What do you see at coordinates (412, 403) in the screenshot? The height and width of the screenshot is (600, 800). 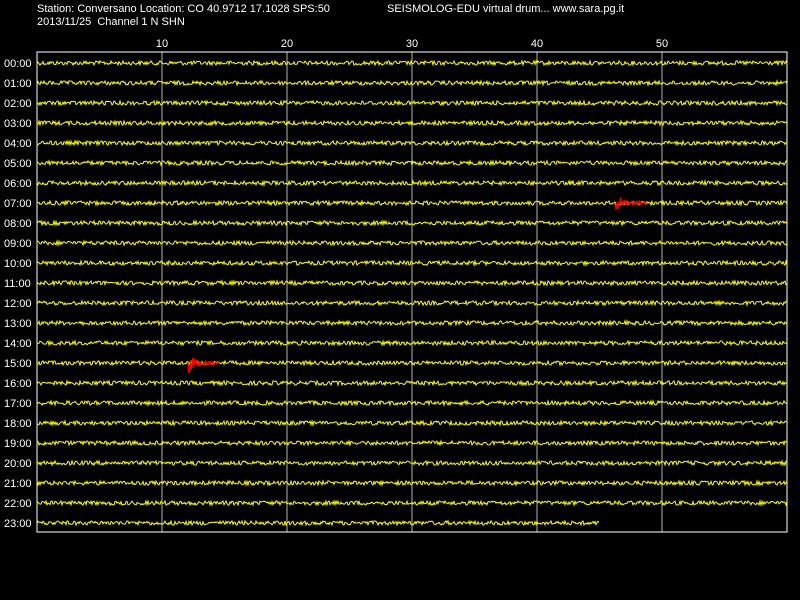 I see `trace-row-17:00` at bounding box center [412, 403].